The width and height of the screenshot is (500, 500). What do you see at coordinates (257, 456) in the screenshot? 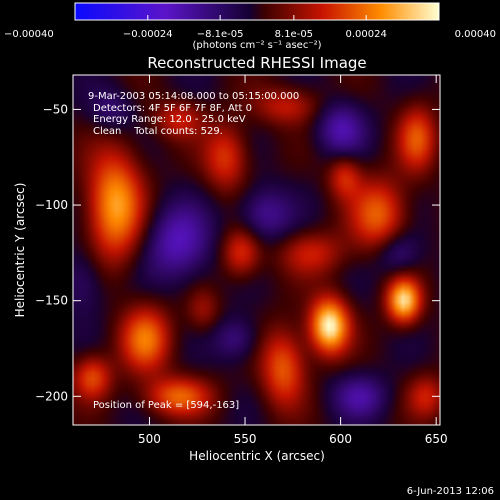
I see `x-axis-label: Heliocentric X (arcsec)` at bounding box center [257, 456].